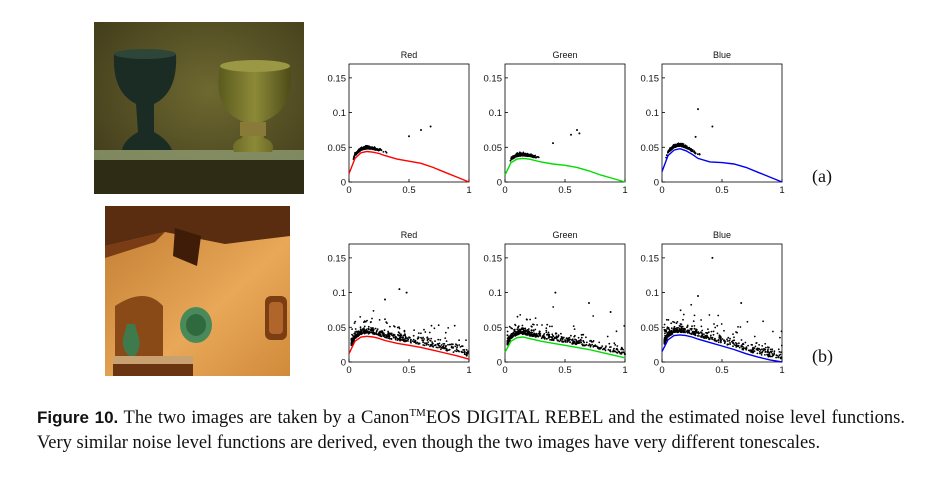  I want to click on trademark-superscript: TM, so click(417, 413).